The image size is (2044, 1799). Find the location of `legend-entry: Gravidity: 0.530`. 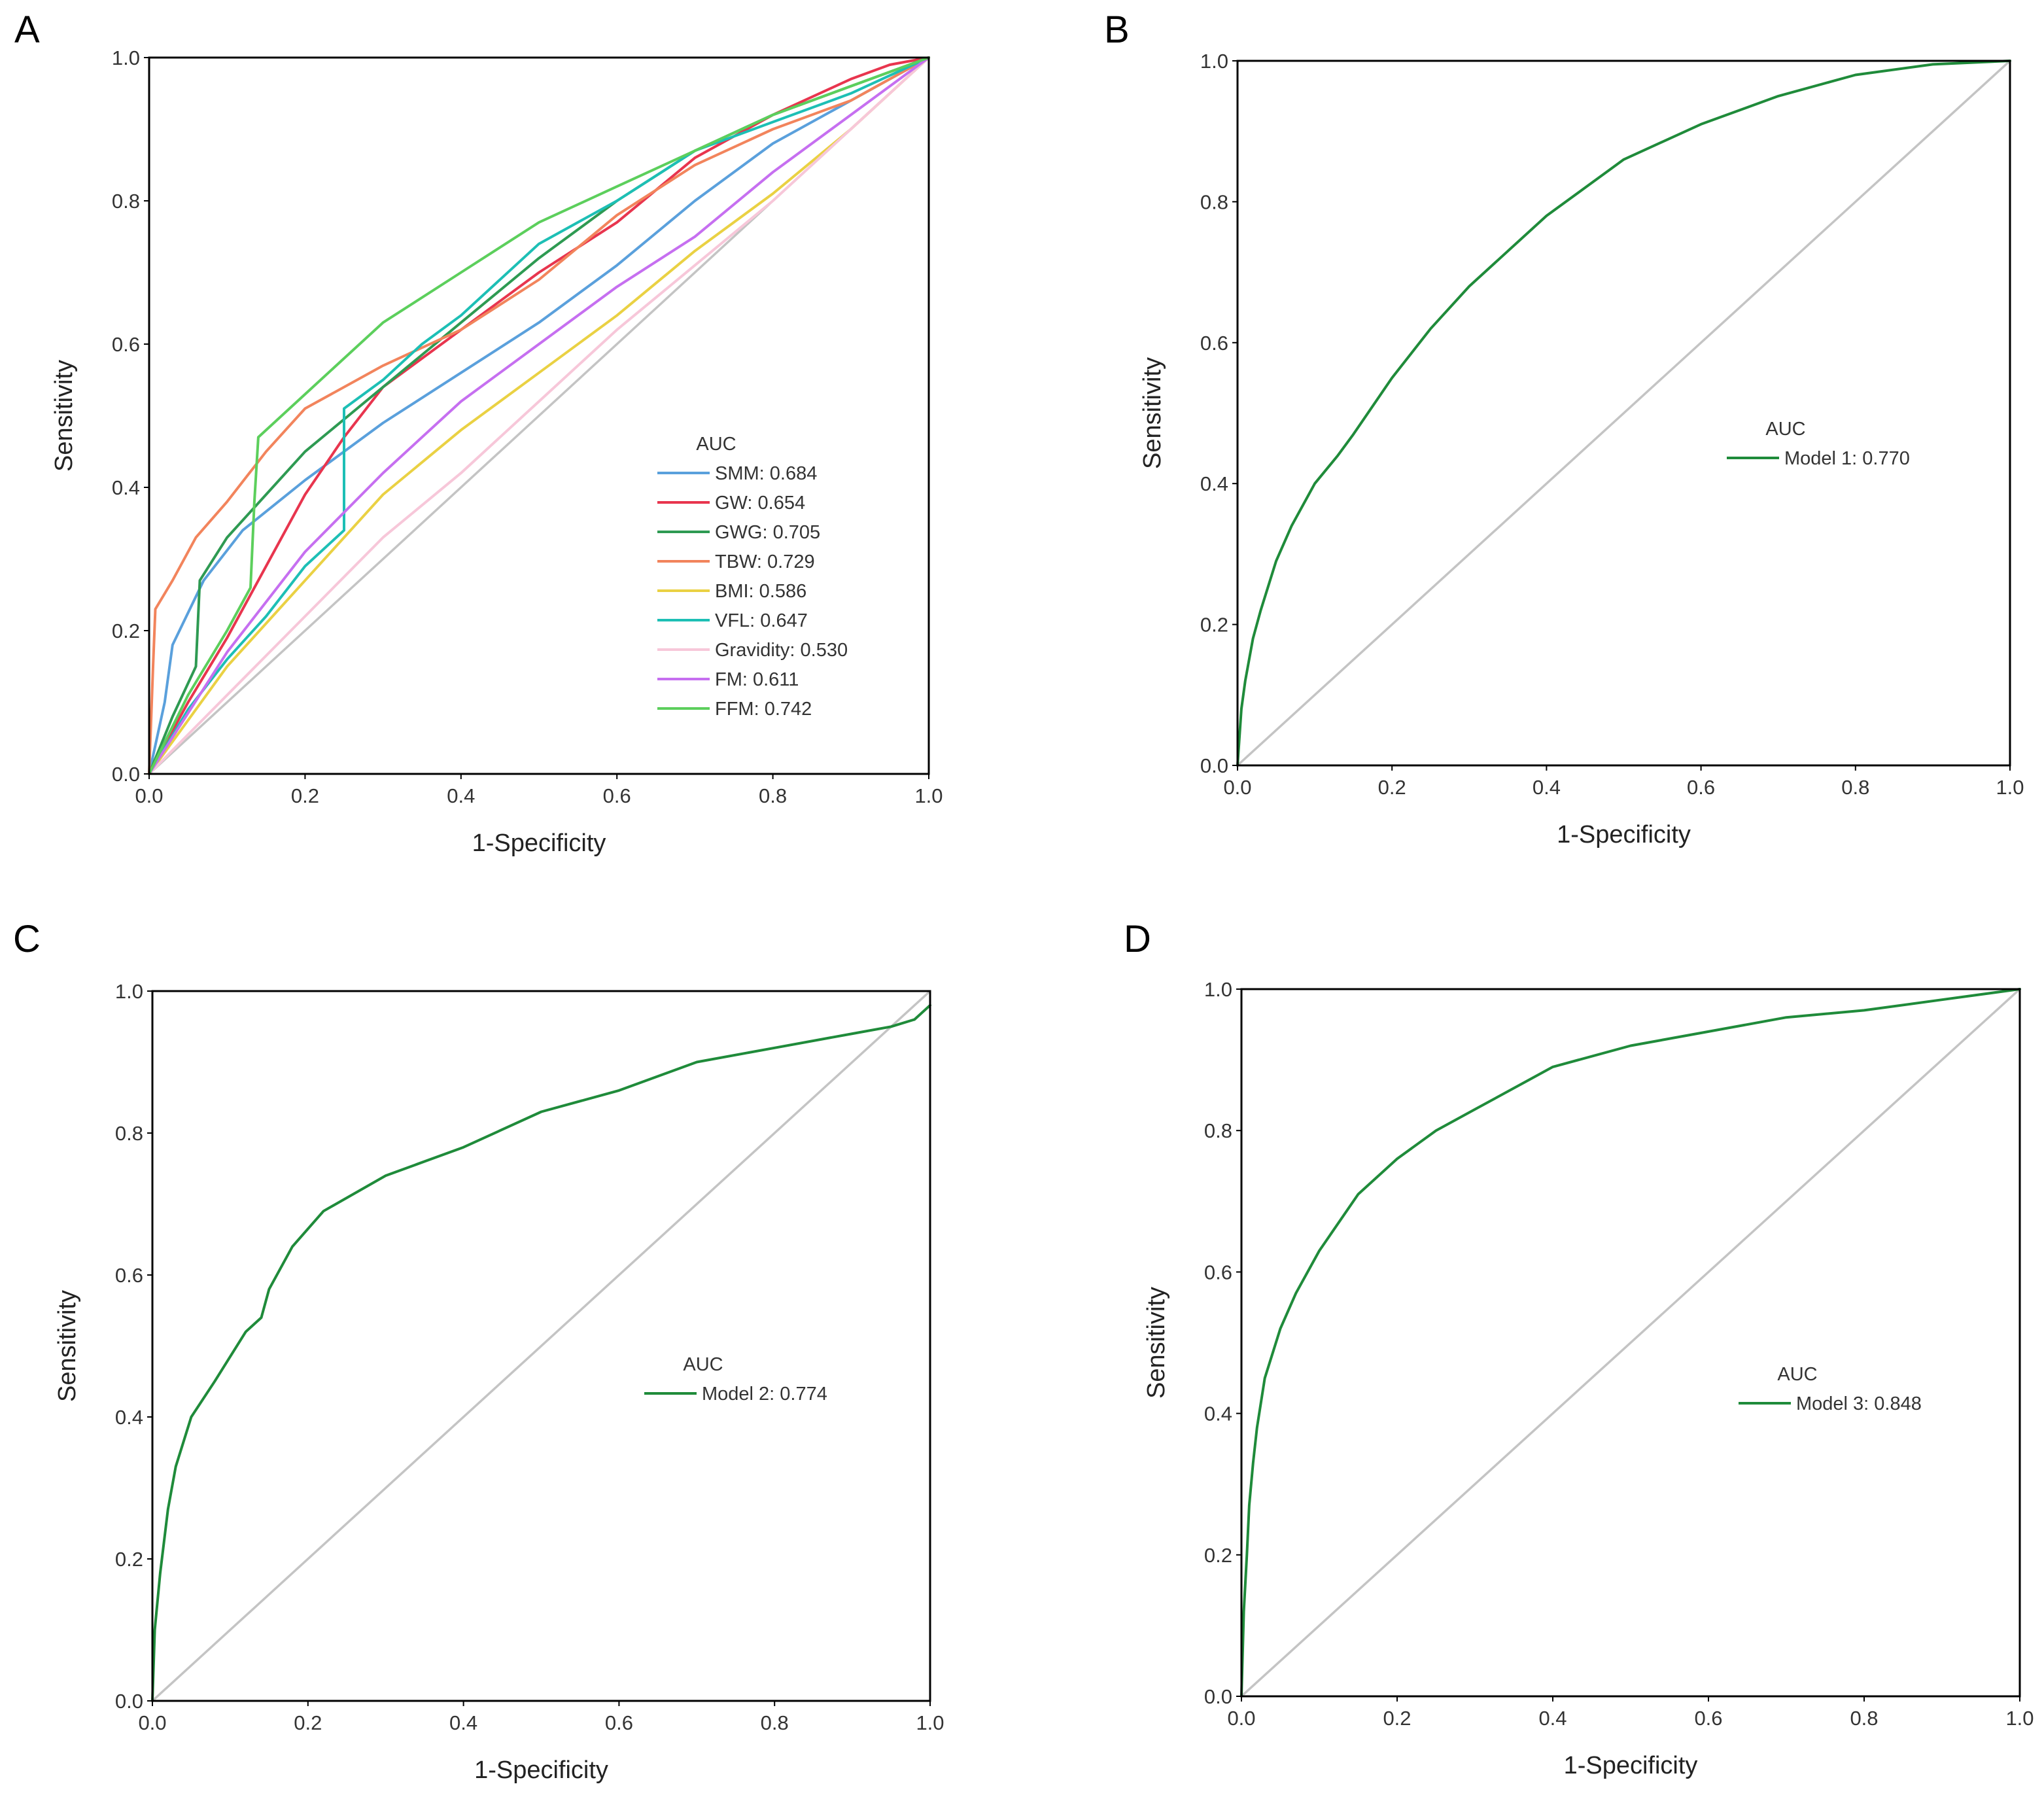

legend-entry: Gravidity: 0.530 is located at coordinates (781, 650).